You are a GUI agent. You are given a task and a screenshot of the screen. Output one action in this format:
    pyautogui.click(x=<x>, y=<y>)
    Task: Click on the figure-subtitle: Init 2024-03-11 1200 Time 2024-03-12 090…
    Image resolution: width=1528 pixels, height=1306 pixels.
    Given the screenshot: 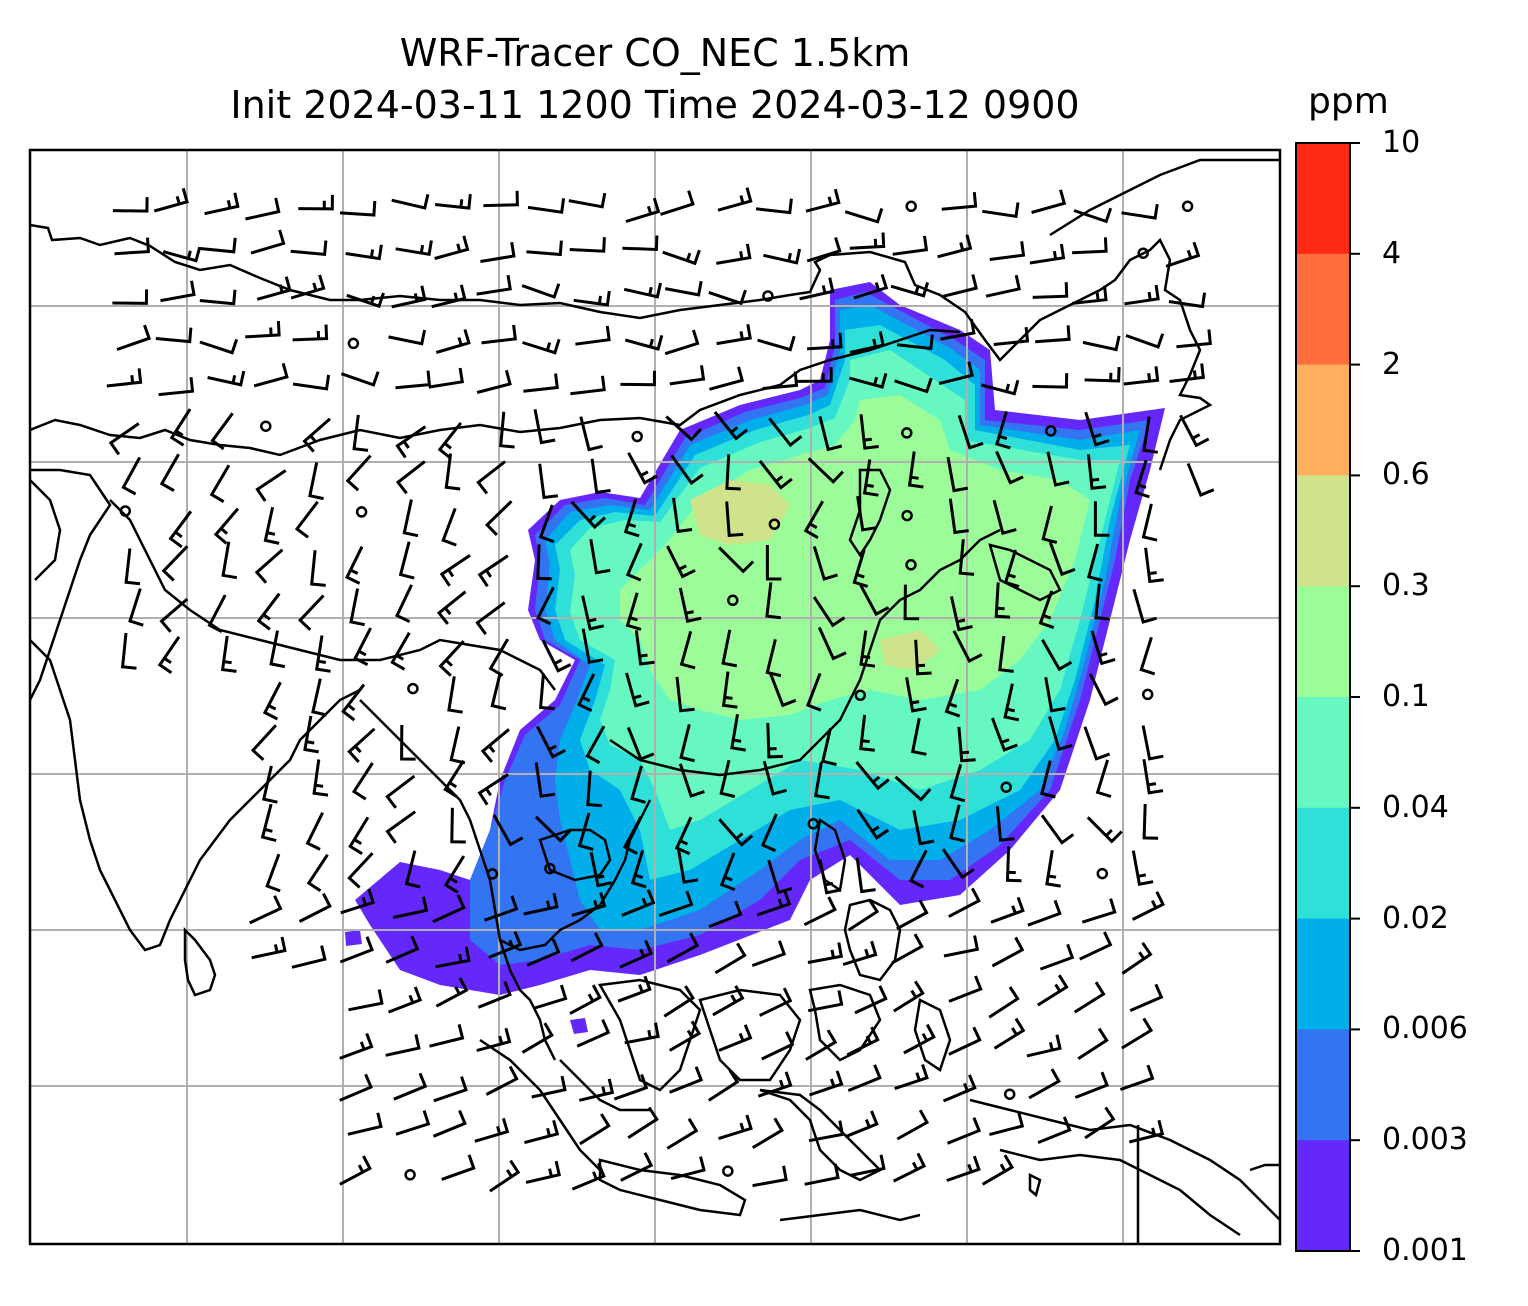 What is the action you would take?
    pyautogui.click(x=655, y=105)
    